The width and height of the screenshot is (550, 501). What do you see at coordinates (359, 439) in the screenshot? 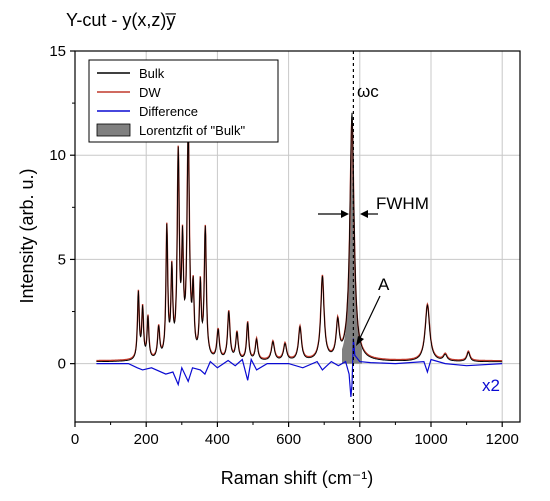
I see `x-tick-label: 800` at bounding box center [359, 439].